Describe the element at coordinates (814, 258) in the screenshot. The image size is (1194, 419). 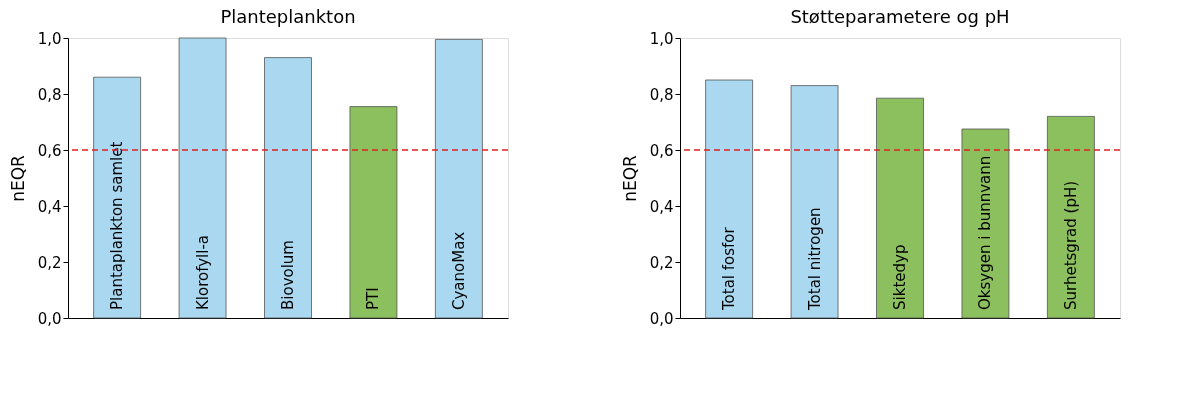
I see `category-label: Total nitrogen` at that location.